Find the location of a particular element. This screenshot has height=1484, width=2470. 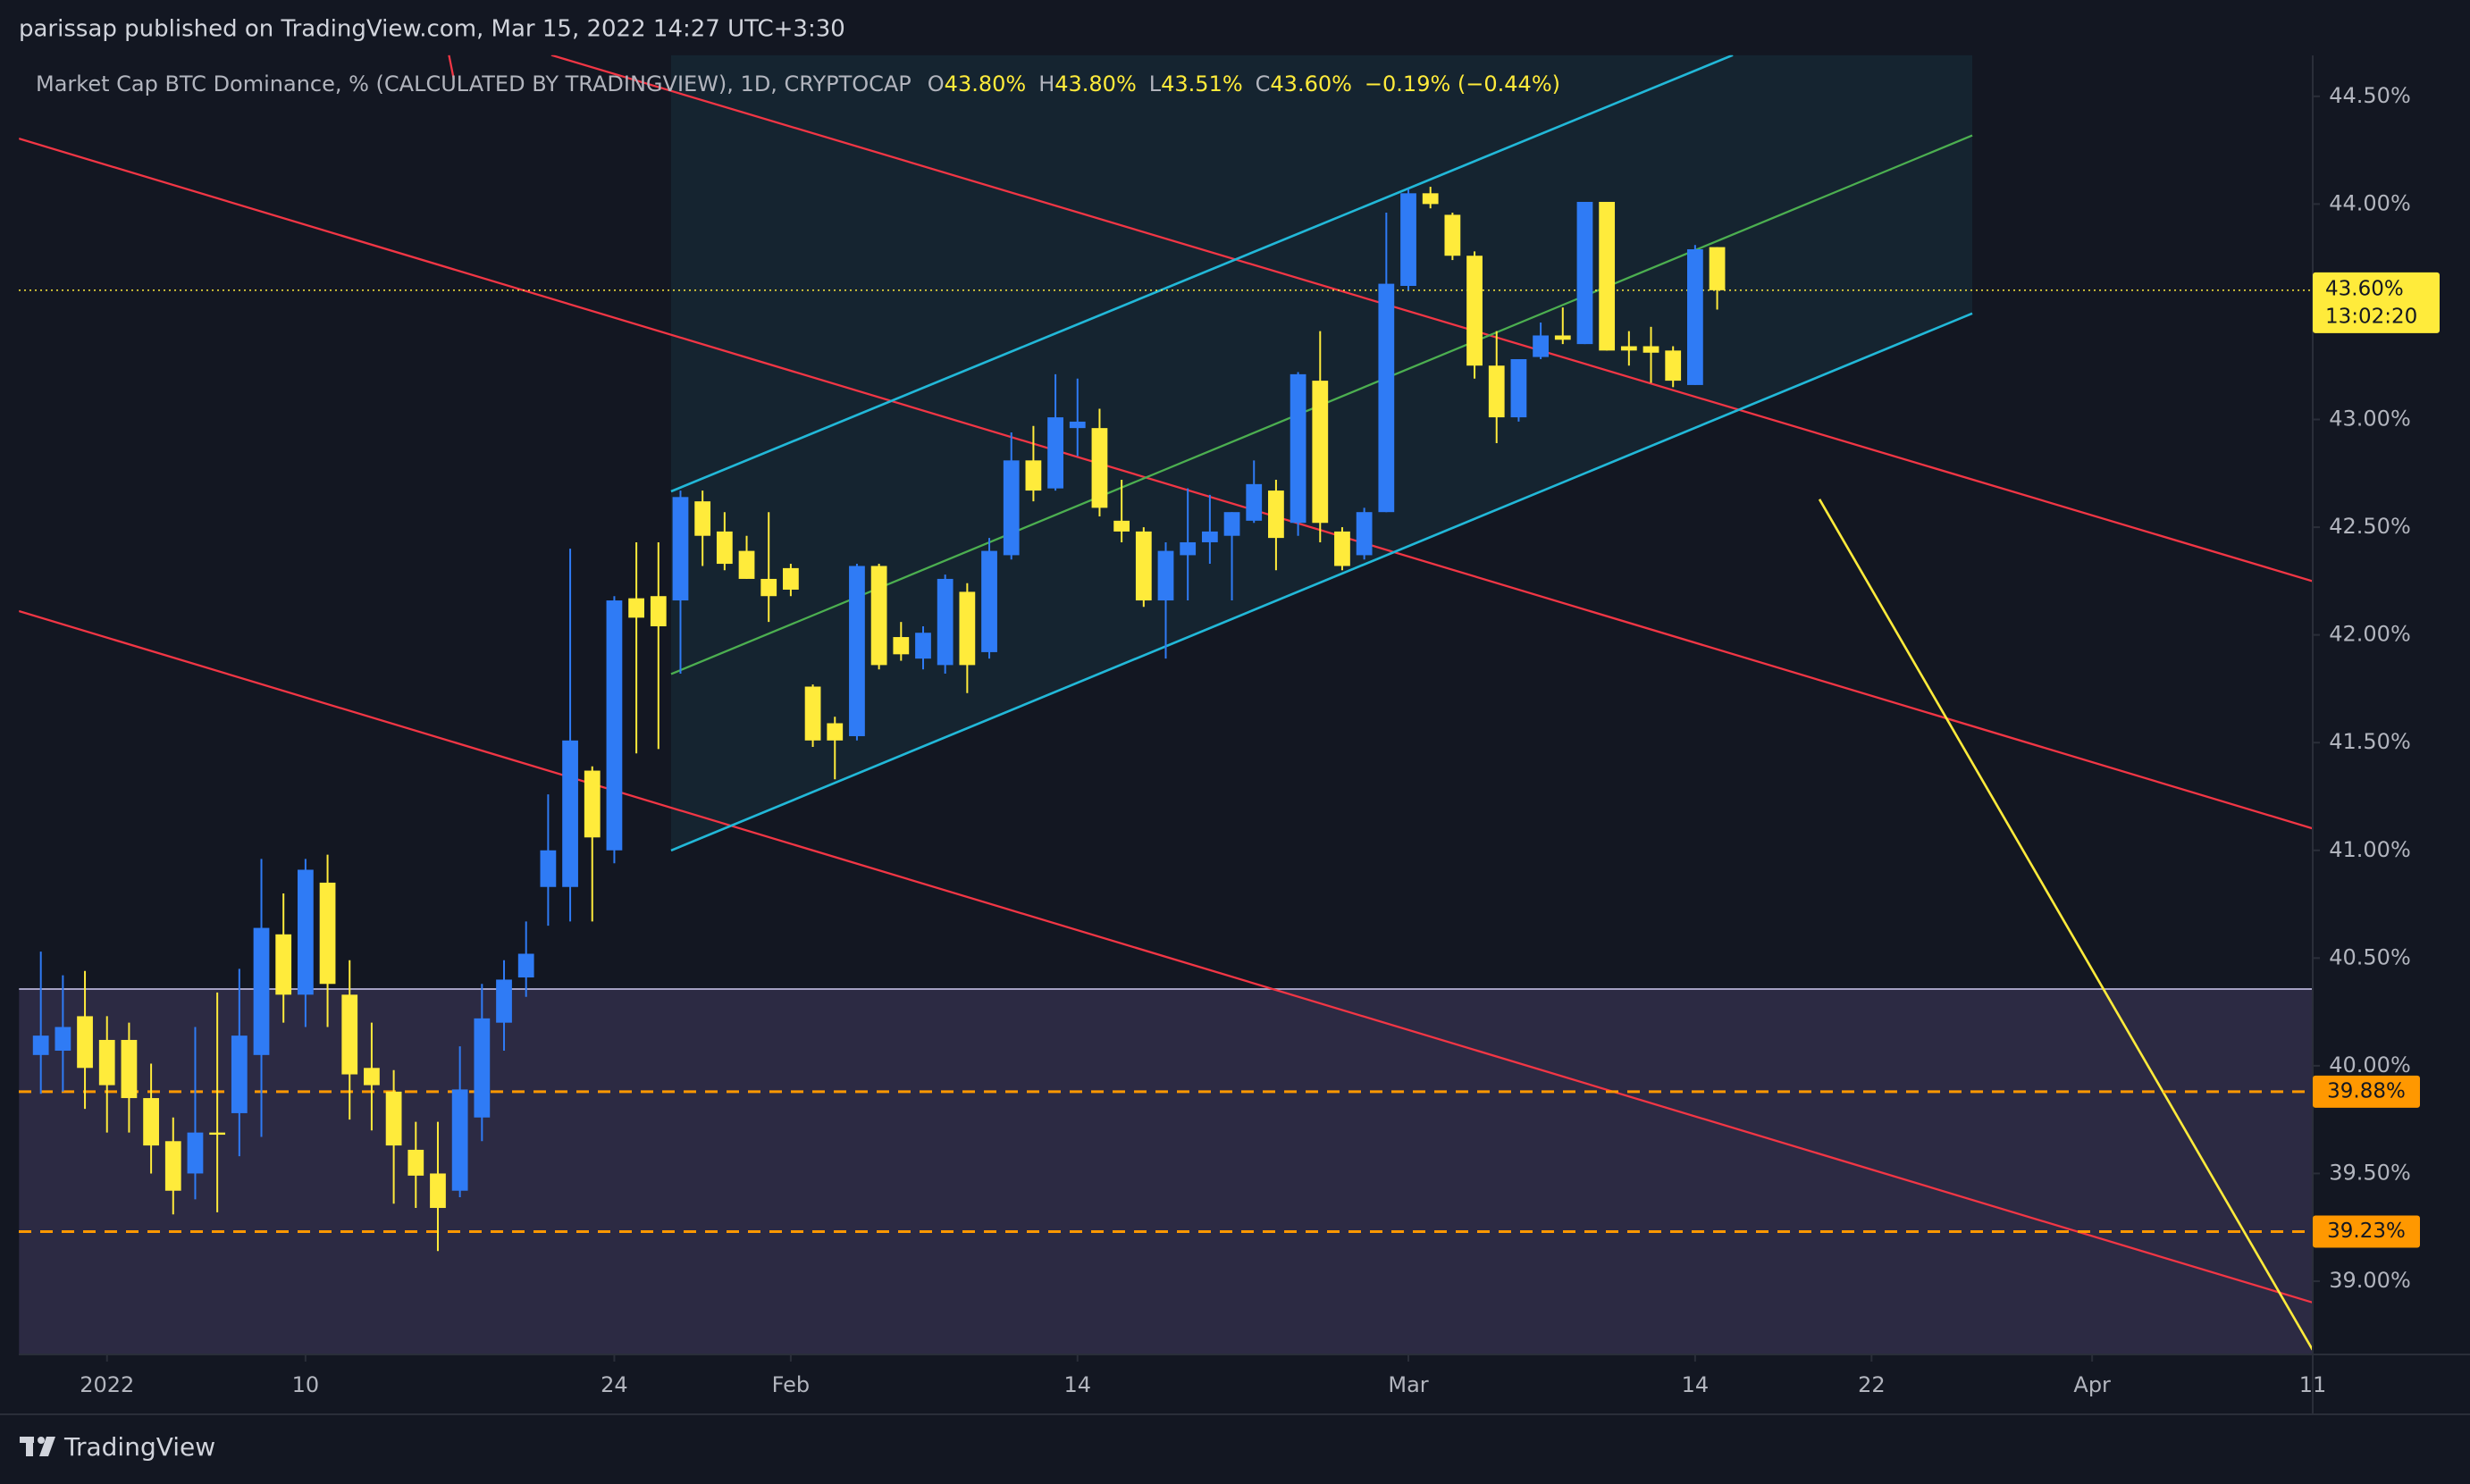

legend-value: 43.60% is located at coordinates (1311, 84).